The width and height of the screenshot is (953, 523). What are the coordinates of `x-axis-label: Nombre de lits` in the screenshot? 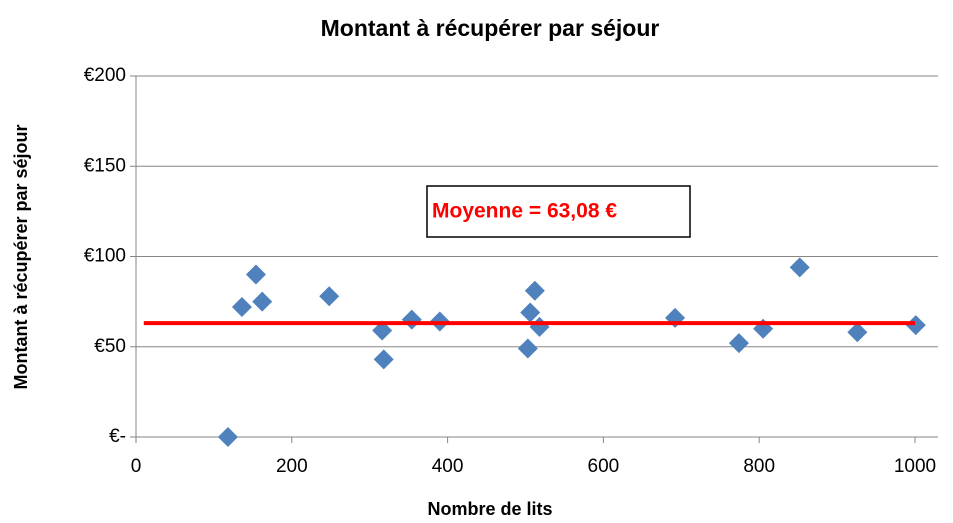 It's located at (489, 509).